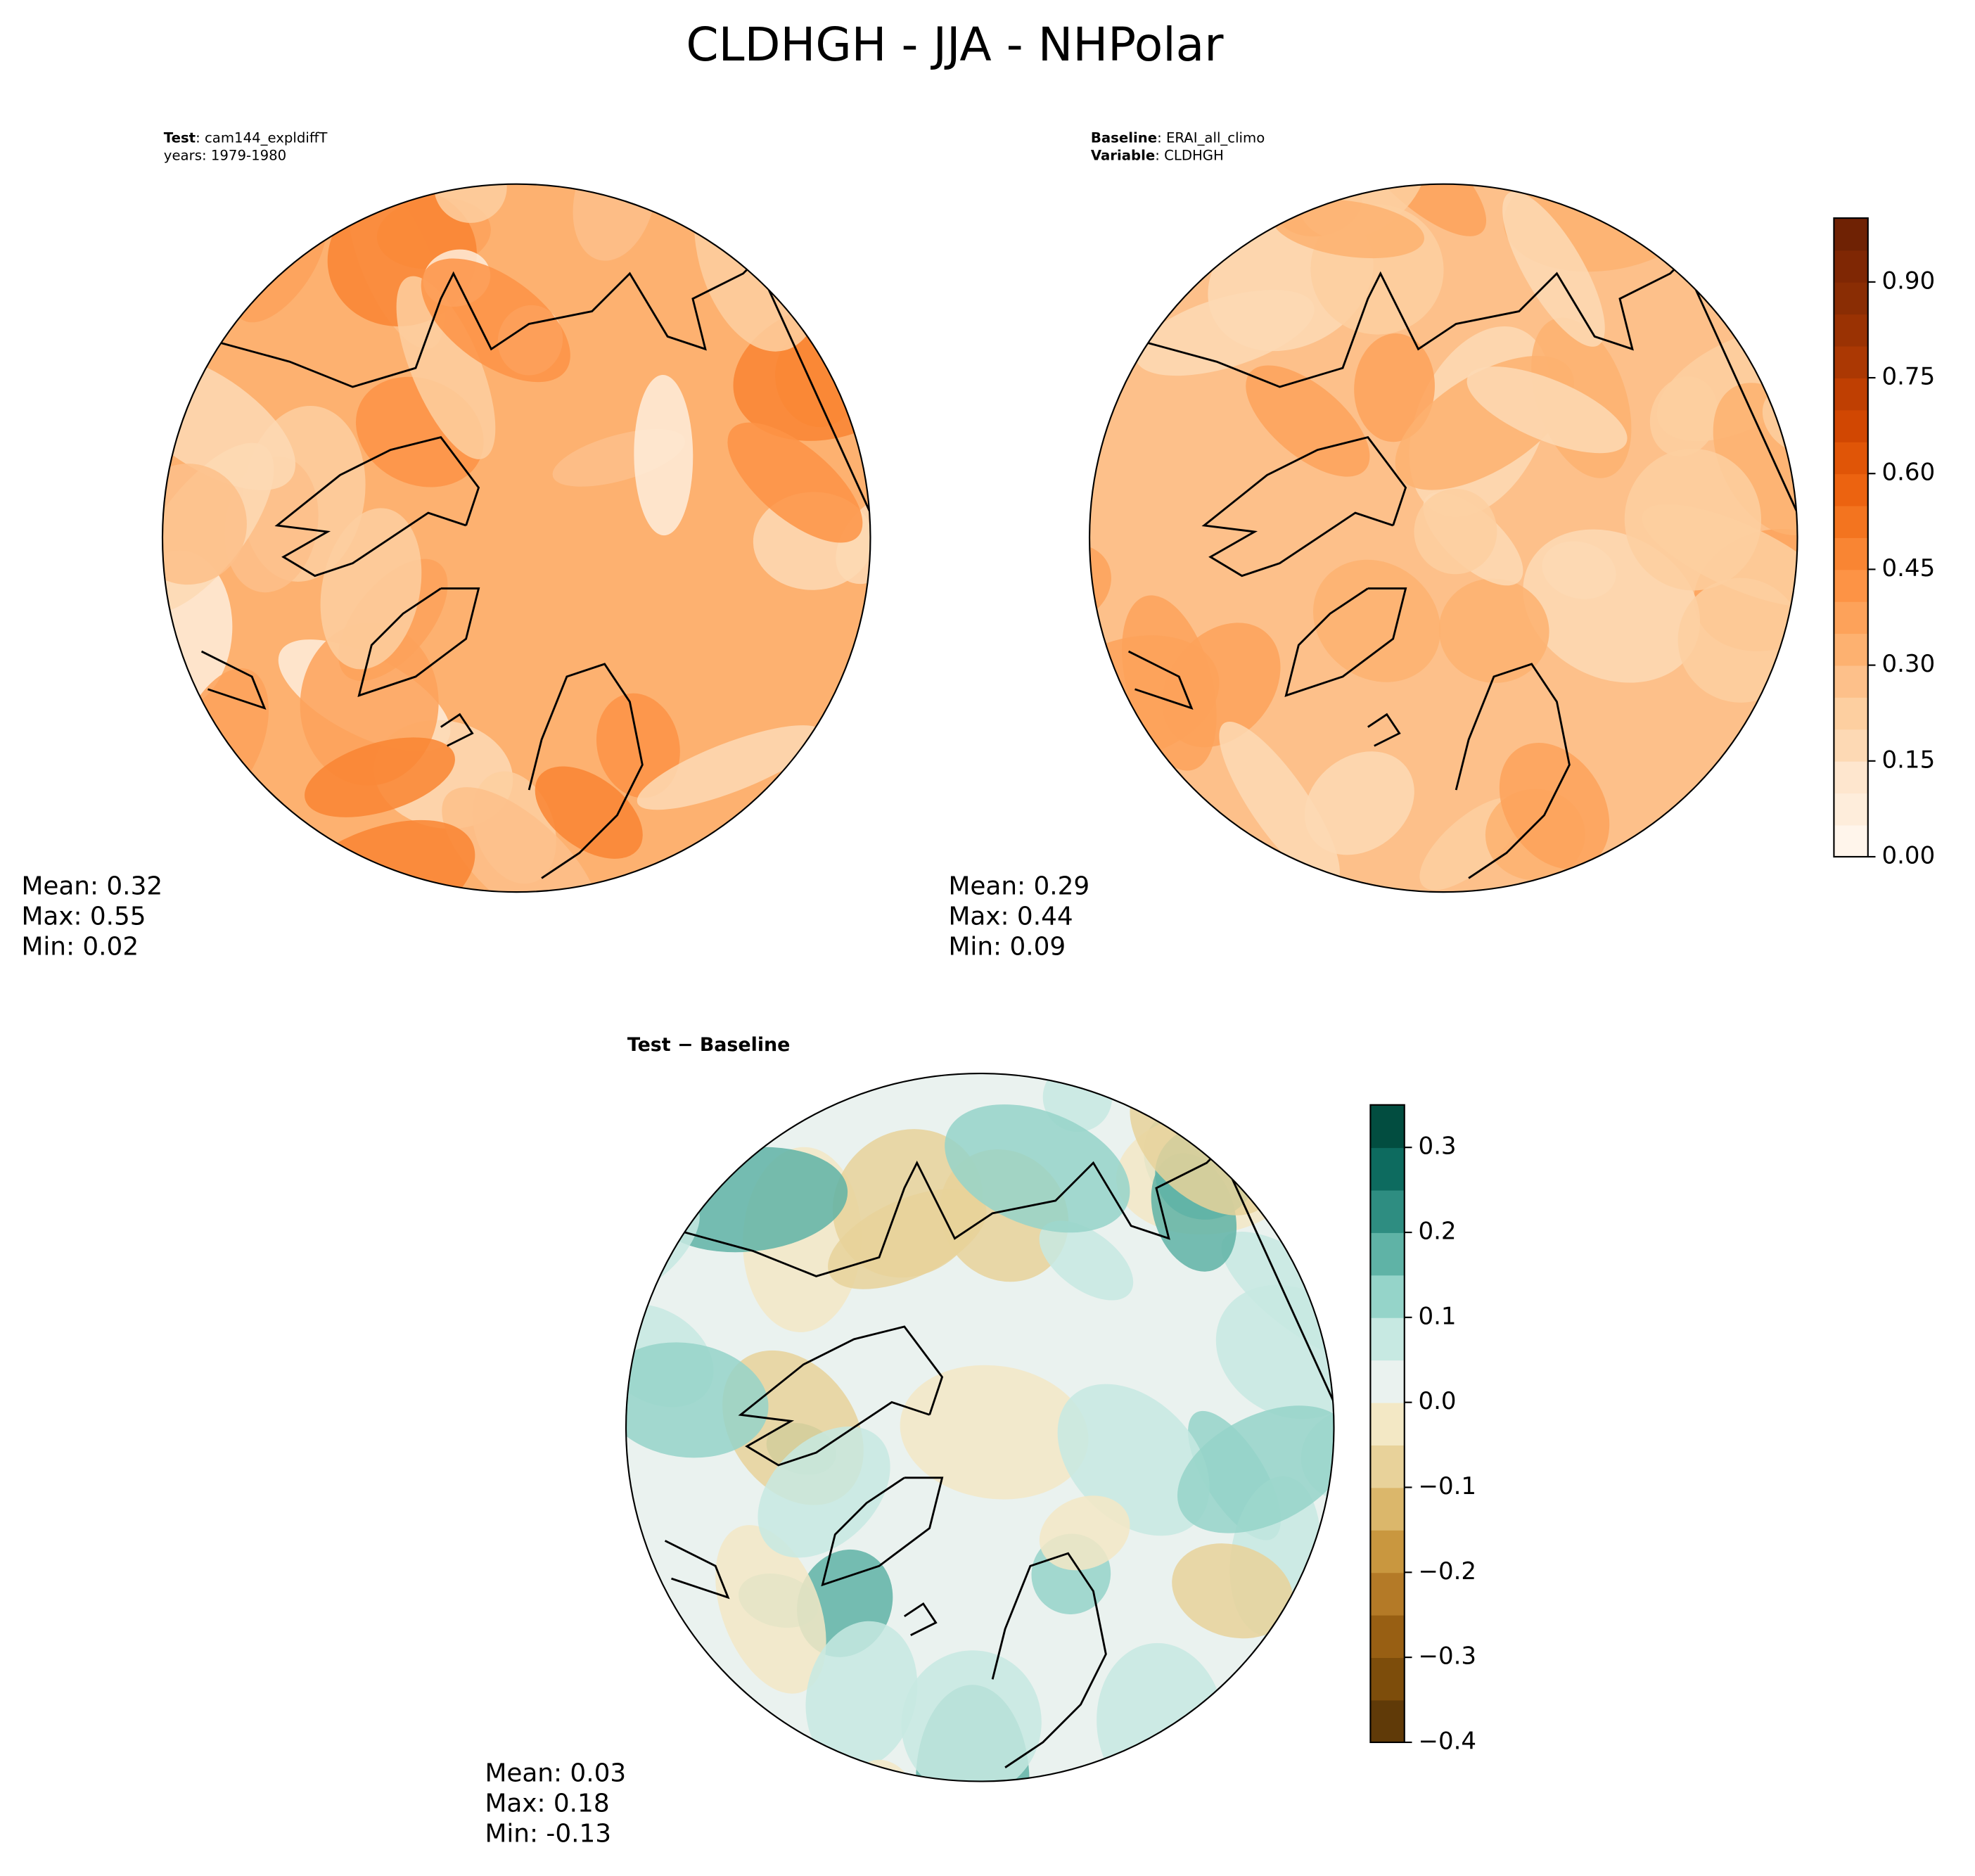 This screenshot has width=1975, height=1876. What do you see at coordinates (1908, 377) in the screenshot?
I see `colorbar-tick-label: 0.75` at bounding box center [1908, 377].